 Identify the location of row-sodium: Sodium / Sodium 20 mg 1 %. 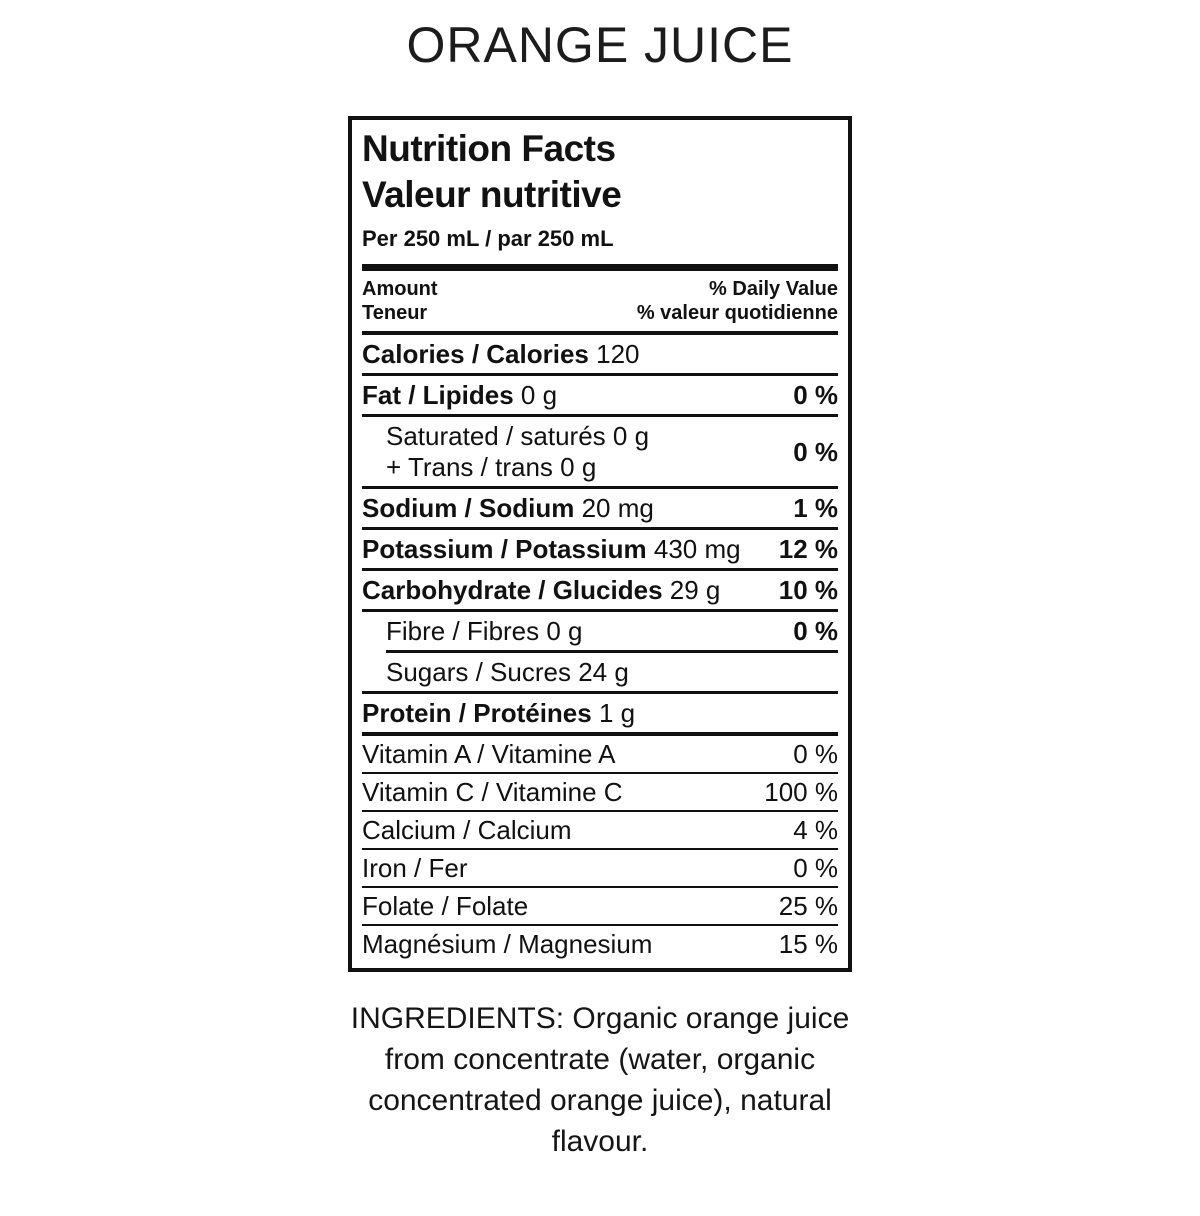
(600, 509).